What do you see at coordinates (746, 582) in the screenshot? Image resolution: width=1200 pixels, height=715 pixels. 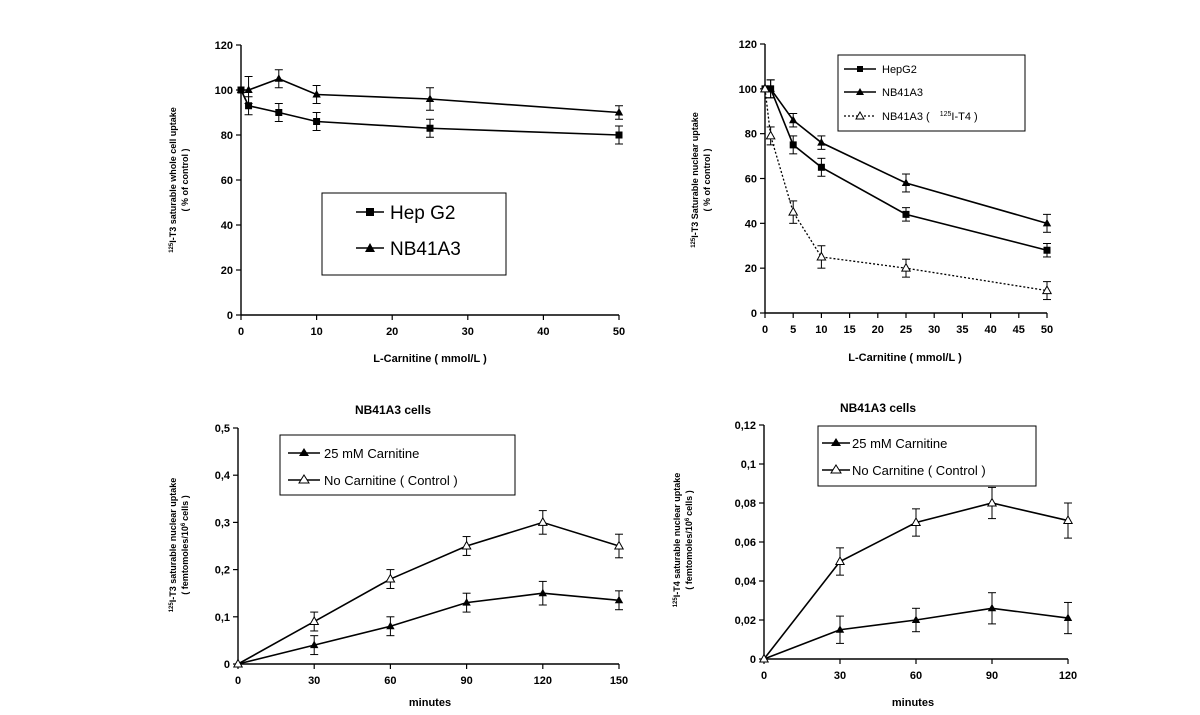 I see `y-tick-label: 0,04` at bounding box center [746, 582].